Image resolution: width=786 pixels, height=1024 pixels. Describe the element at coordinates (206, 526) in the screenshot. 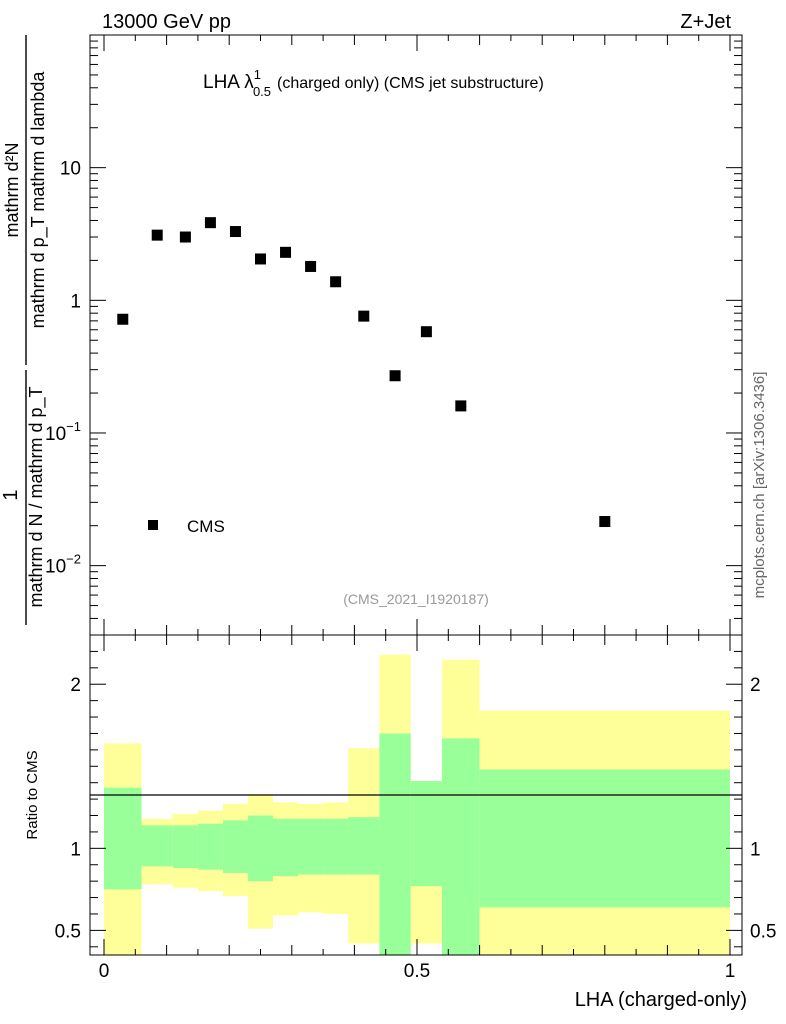

I see `legend-label: CMS` at that location.